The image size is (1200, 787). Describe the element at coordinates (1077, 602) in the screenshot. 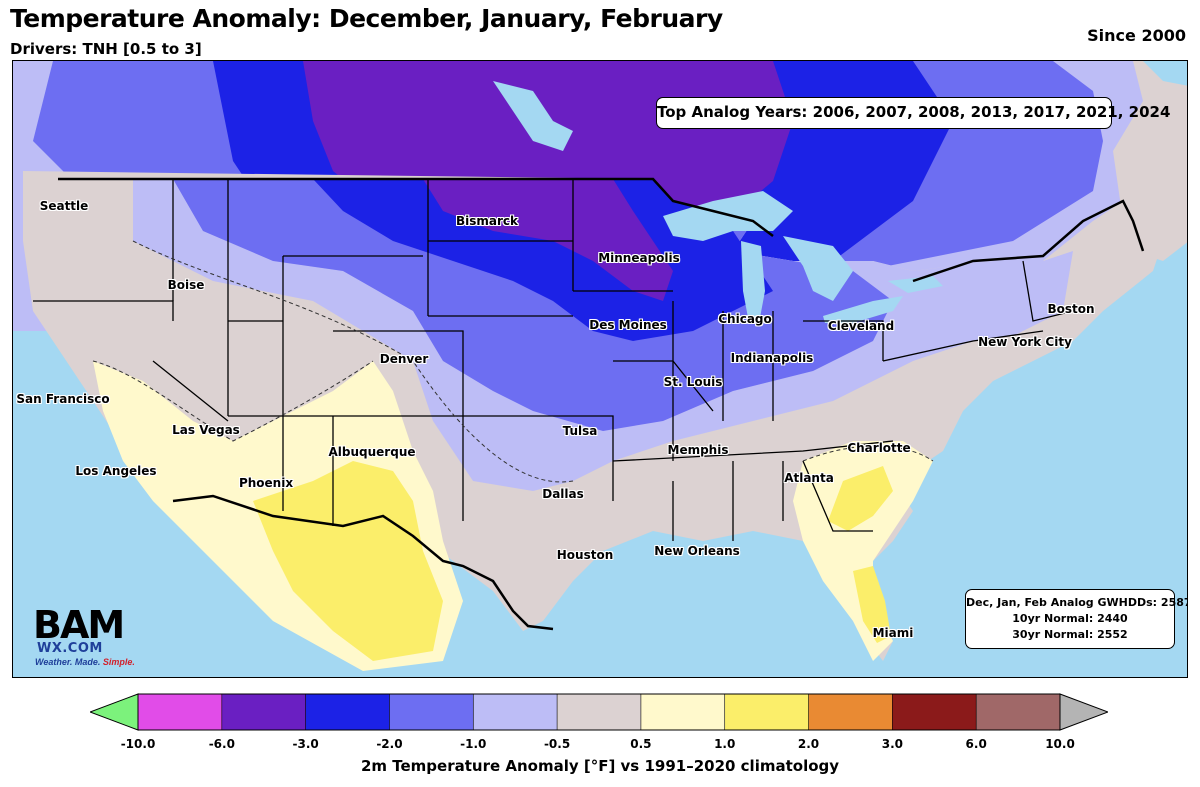

I see `gwhdd-analog-line: Dec, Jan, Feb Analog GWHDDs: 2587` at that location.